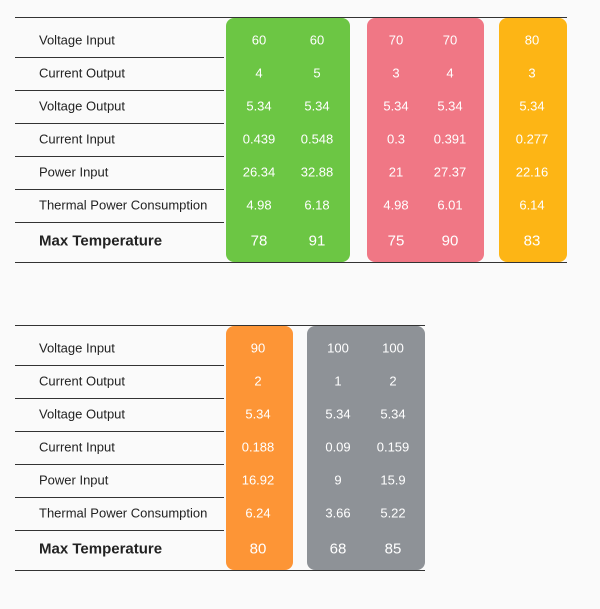 This screenshot has width=600, height=609. Describe the element at coordinates (259, 241) in the screenshot. I see `cell-value: 78` at that location.